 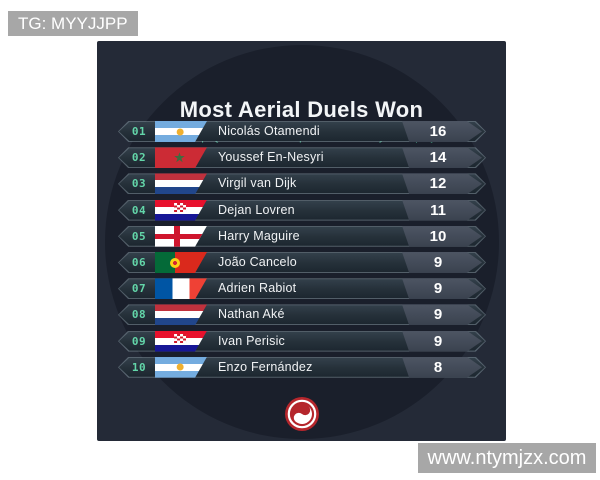 I want to click on rank-label: 06, so click(x=139, y=262).